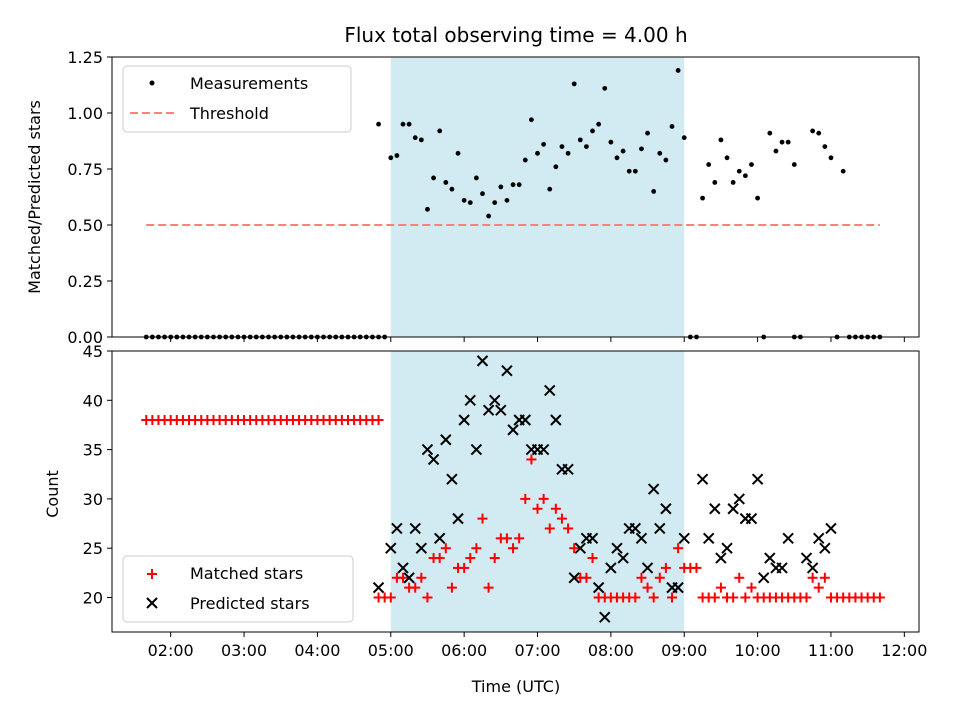 The height and width of the screenshot is (720, 960). What do you see at coordinates (317, 650) in the screenshot?
I see `x-tick-label: 04:00` at bounding box center [317, 650].